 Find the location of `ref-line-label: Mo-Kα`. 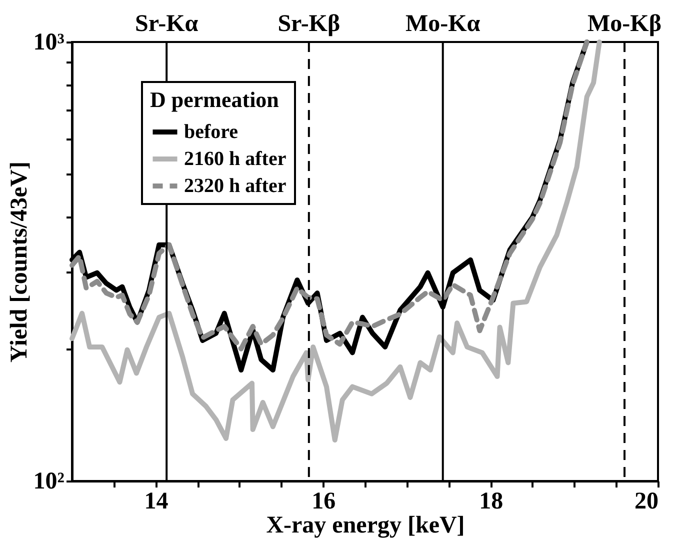

ref-line-label: Mo-Kα is located at coordinates (443, 24).